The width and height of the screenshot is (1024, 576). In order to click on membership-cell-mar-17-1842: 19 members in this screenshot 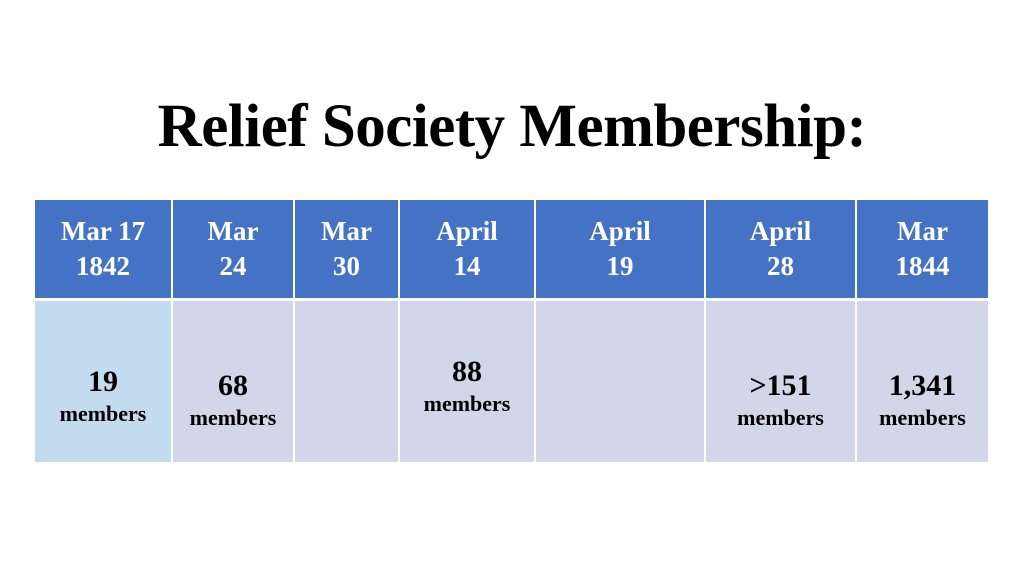, I will do `click(104, 380)`.